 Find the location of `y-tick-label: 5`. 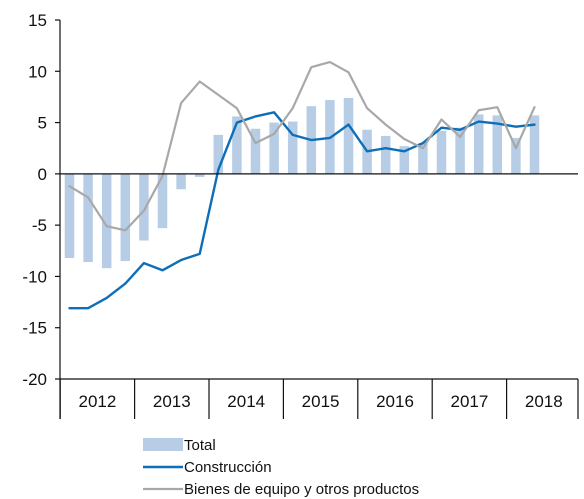

y-tick-label: 5 is located at coordinates (42, 123).